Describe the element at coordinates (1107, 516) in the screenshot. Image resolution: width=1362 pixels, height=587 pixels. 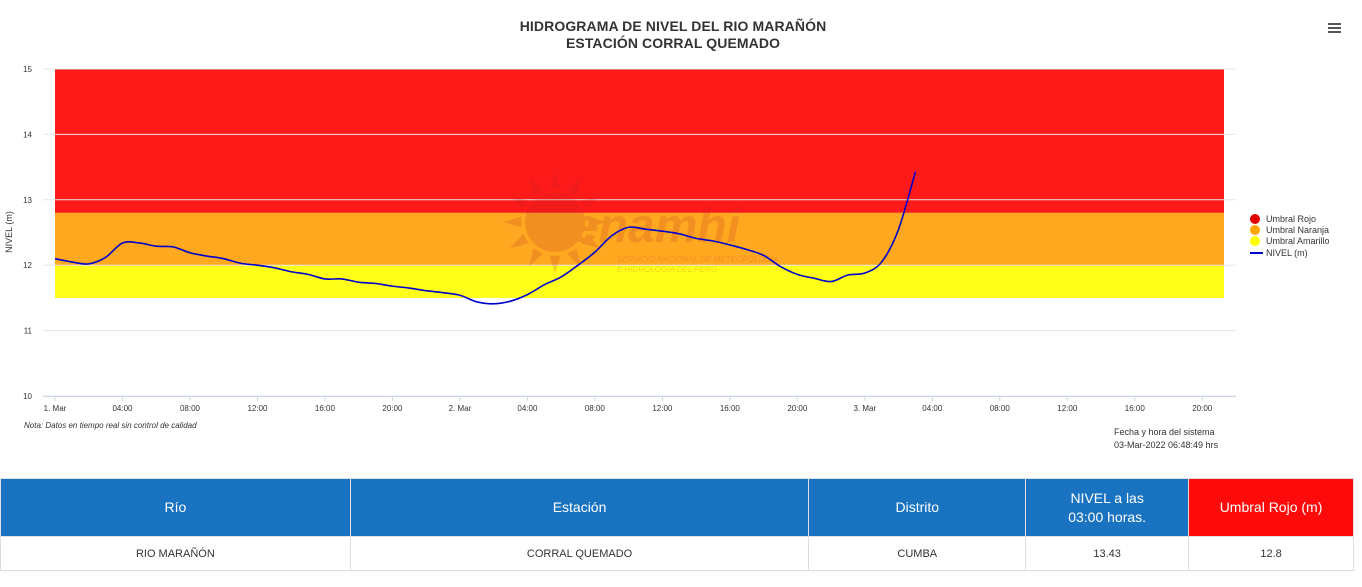
I see `header-nivel-line2: 03:00 horas.` at that location.